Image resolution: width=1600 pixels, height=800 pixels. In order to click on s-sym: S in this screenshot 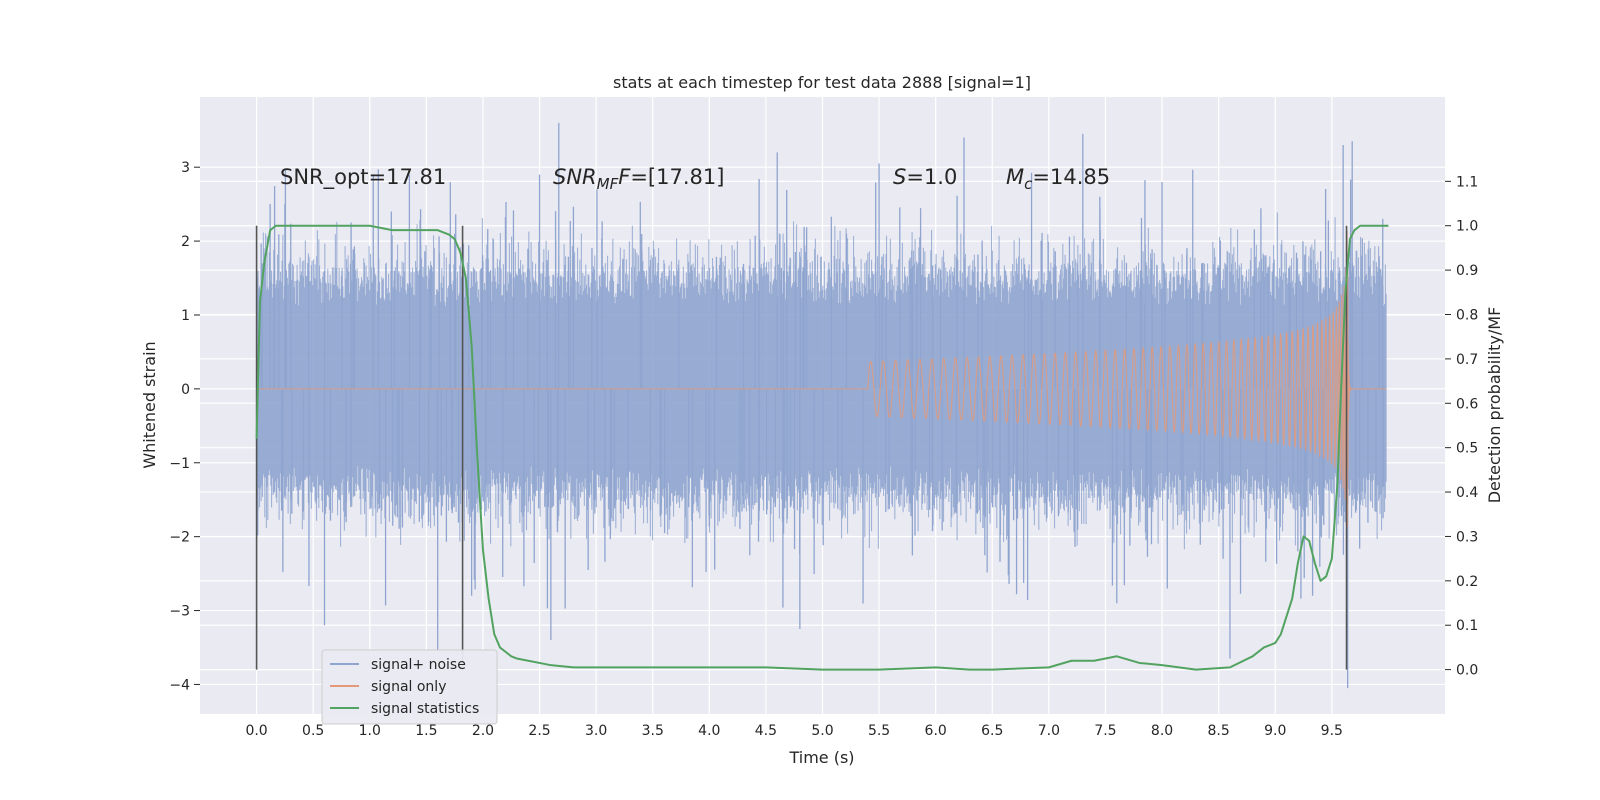, I will do `click(899, 177)`.